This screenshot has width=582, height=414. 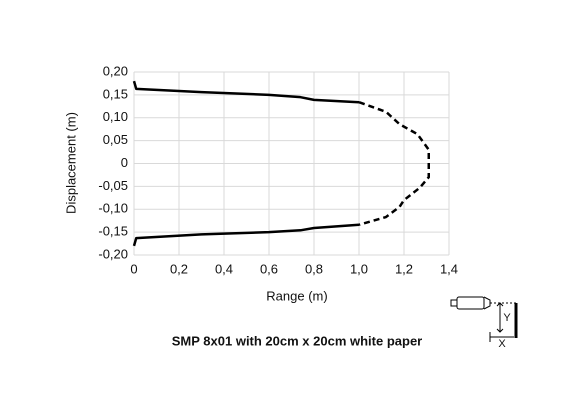 I want to click on y-tick-label: -0,15, so click(x=113, y=231).